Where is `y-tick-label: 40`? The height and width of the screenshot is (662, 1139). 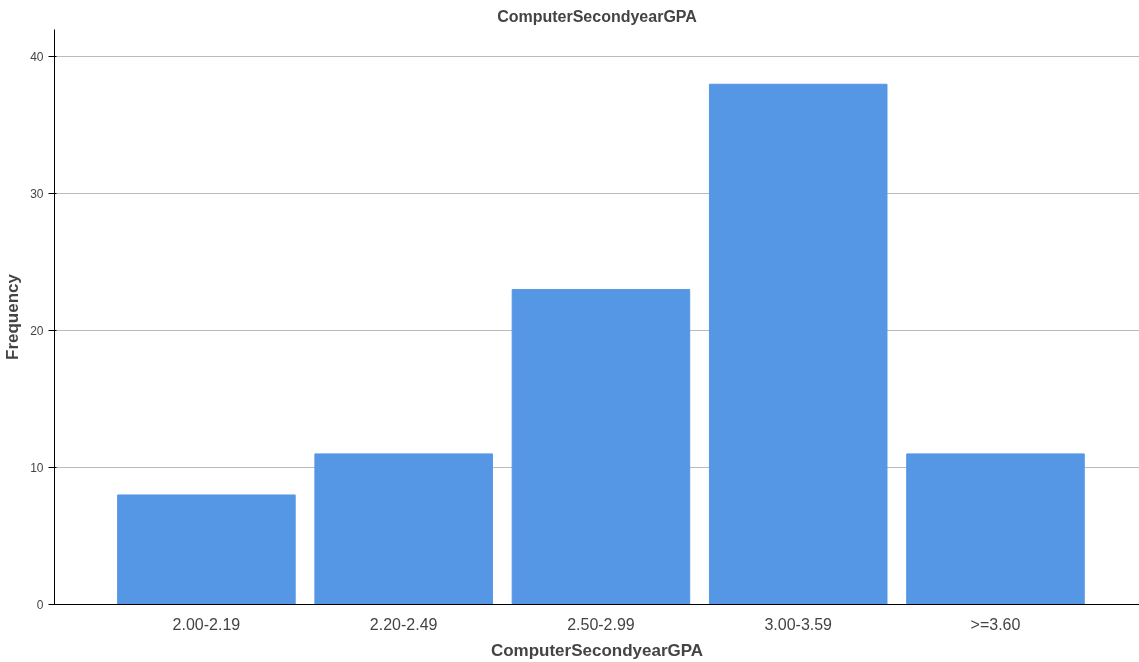
y-tick-label: 40 is located at coordinates (37, 57).